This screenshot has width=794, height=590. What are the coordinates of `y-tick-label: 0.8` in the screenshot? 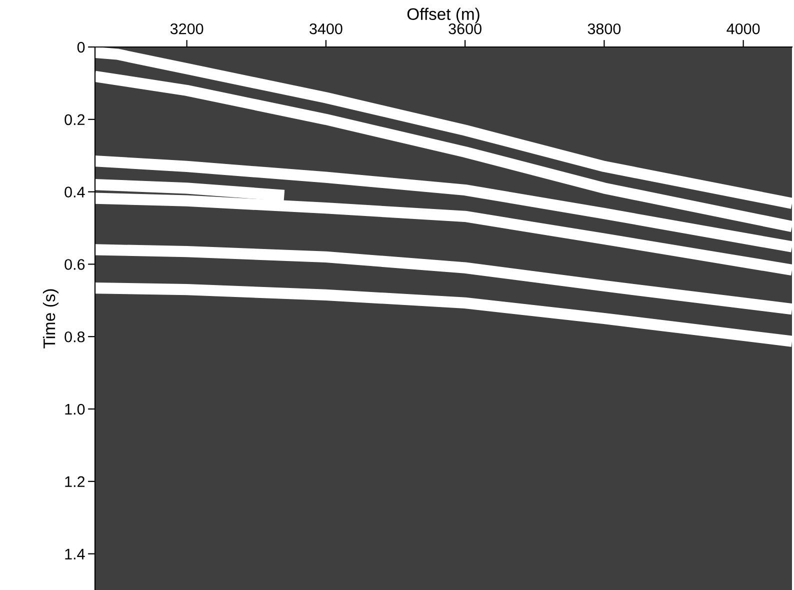 It's located at (74, 336).